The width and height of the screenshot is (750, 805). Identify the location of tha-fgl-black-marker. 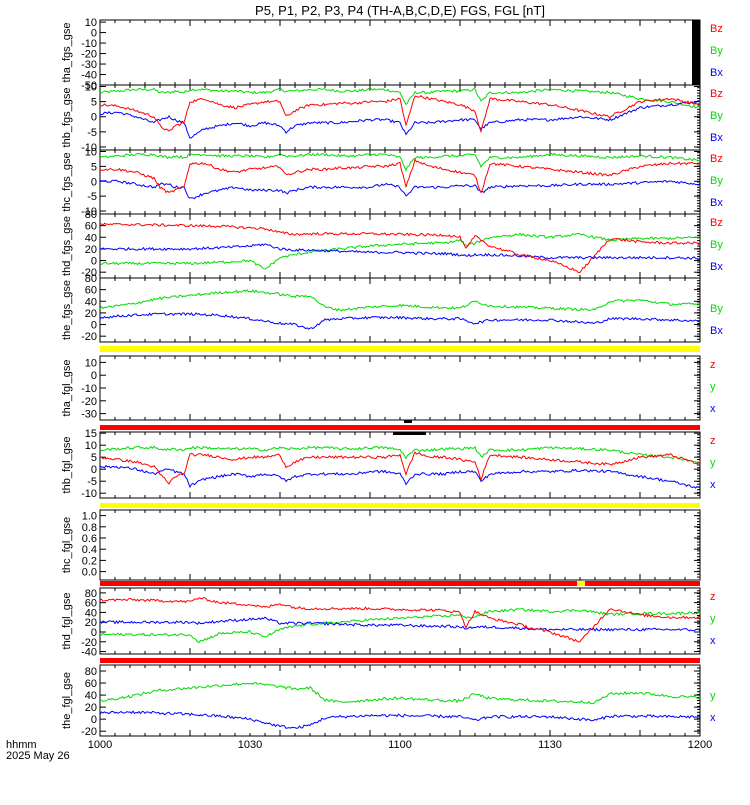
(408, 421).